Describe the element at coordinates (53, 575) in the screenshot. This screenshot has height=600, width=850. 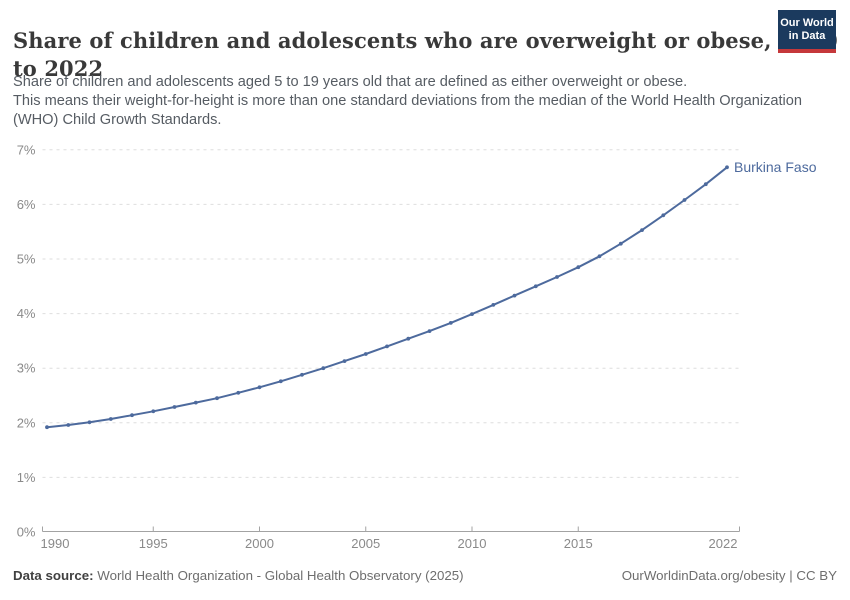
I see `data-source-label: Data source:` at that location.